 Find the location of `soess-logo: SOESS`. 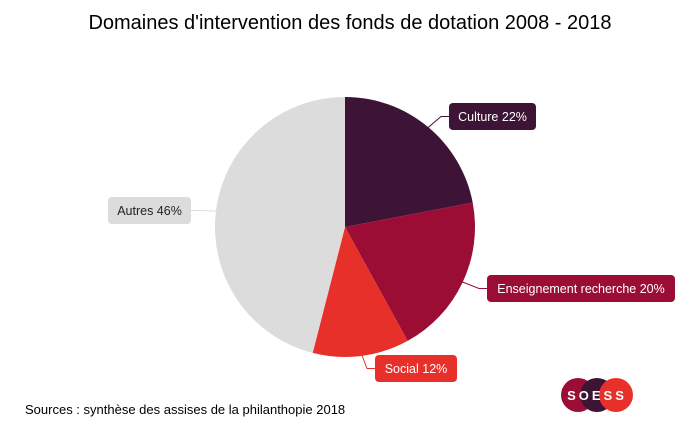

soess-logo: SOESS is located at coordinates (597, 395).